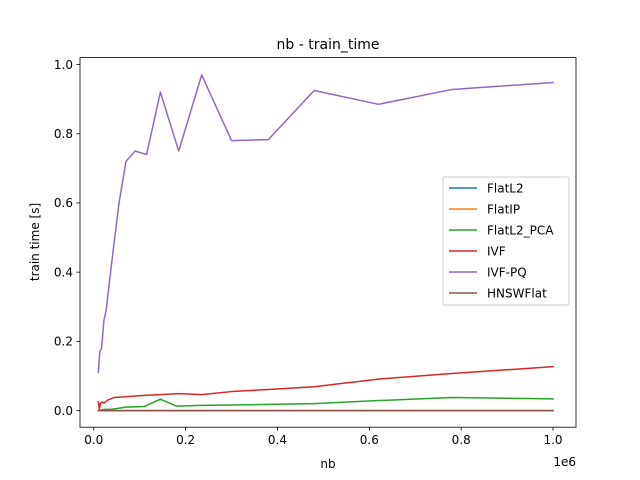 Image resolution: width=640 pixels, height=480 pixels. What do you see at coordinates (327, 464) in the screenshot?
I see `x-axis-label: nb` at bounding box center [327, 464].